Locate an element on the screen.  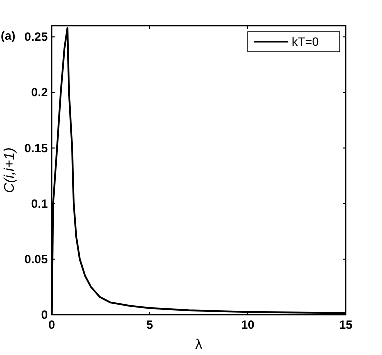
y-axis-title: C(i,i+1) is located at coordinates (9, 171).